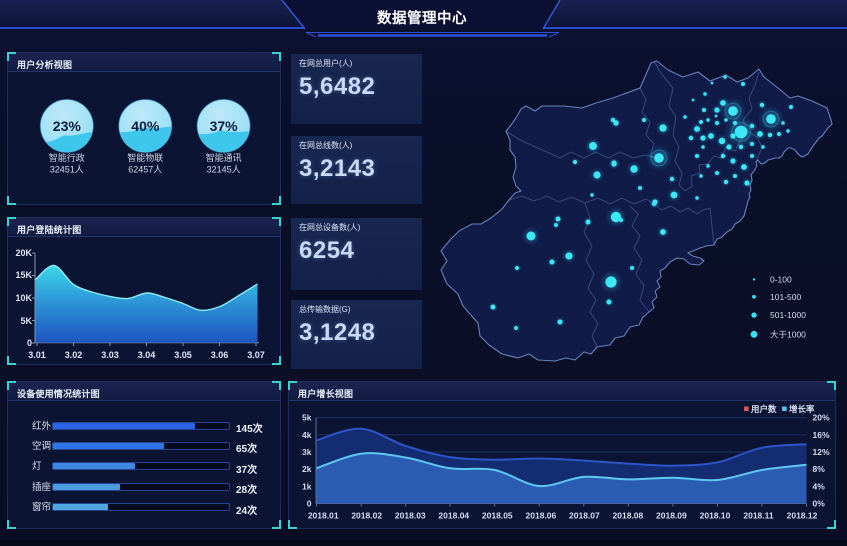 This screenshot has width=847, height=546. What do you see at coordinates (37, 355) in the screenshot?
I see `svg-text: 3.01` at bounding box center [37, 355].